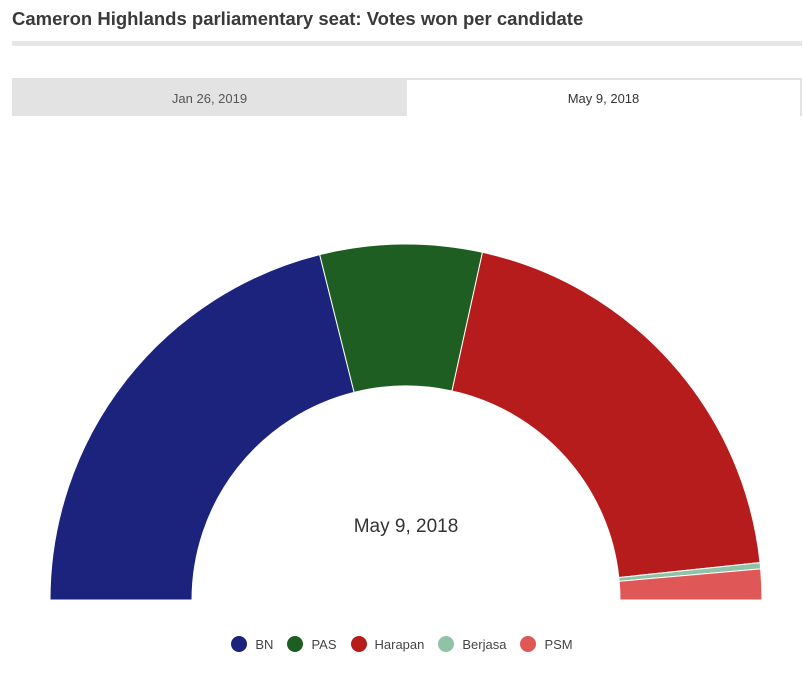  What do you see at coordinates (264, 644) in the screenshot?
I see `legend-label: BN` at bounding box center [264, 644].